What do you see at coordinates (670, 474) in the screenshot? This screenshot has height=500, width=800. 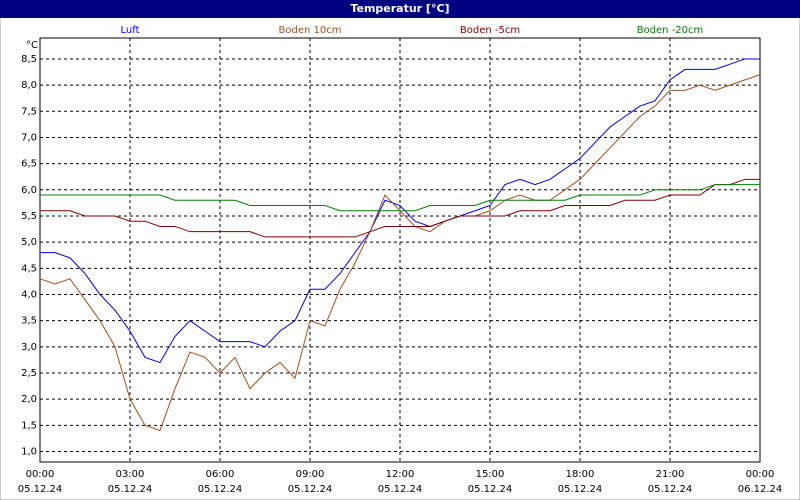 I see `x-tick-label: 21:00` at bounding box center [670, 474].